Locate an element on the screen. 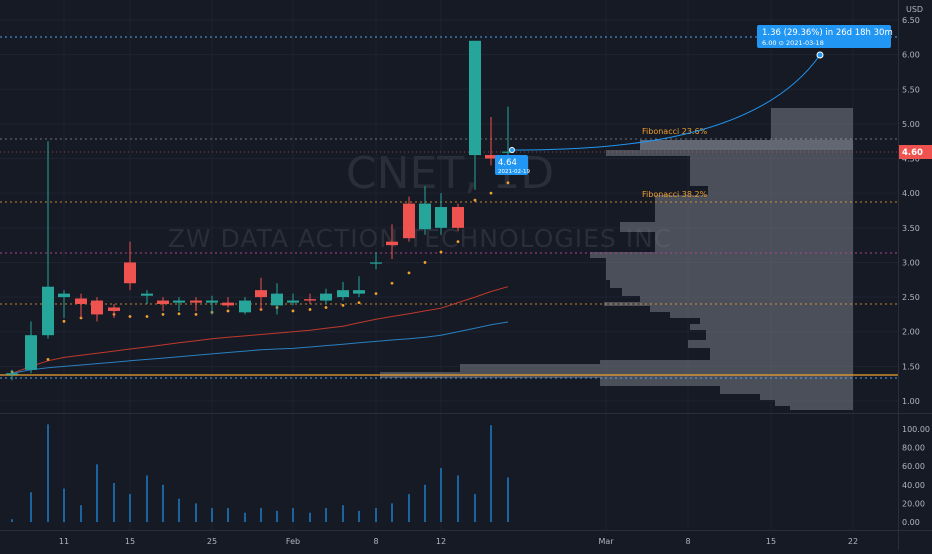 This screenshot has height=554, width=932. volume-tick-label: 20.00 is located at coordinates (913, 503).